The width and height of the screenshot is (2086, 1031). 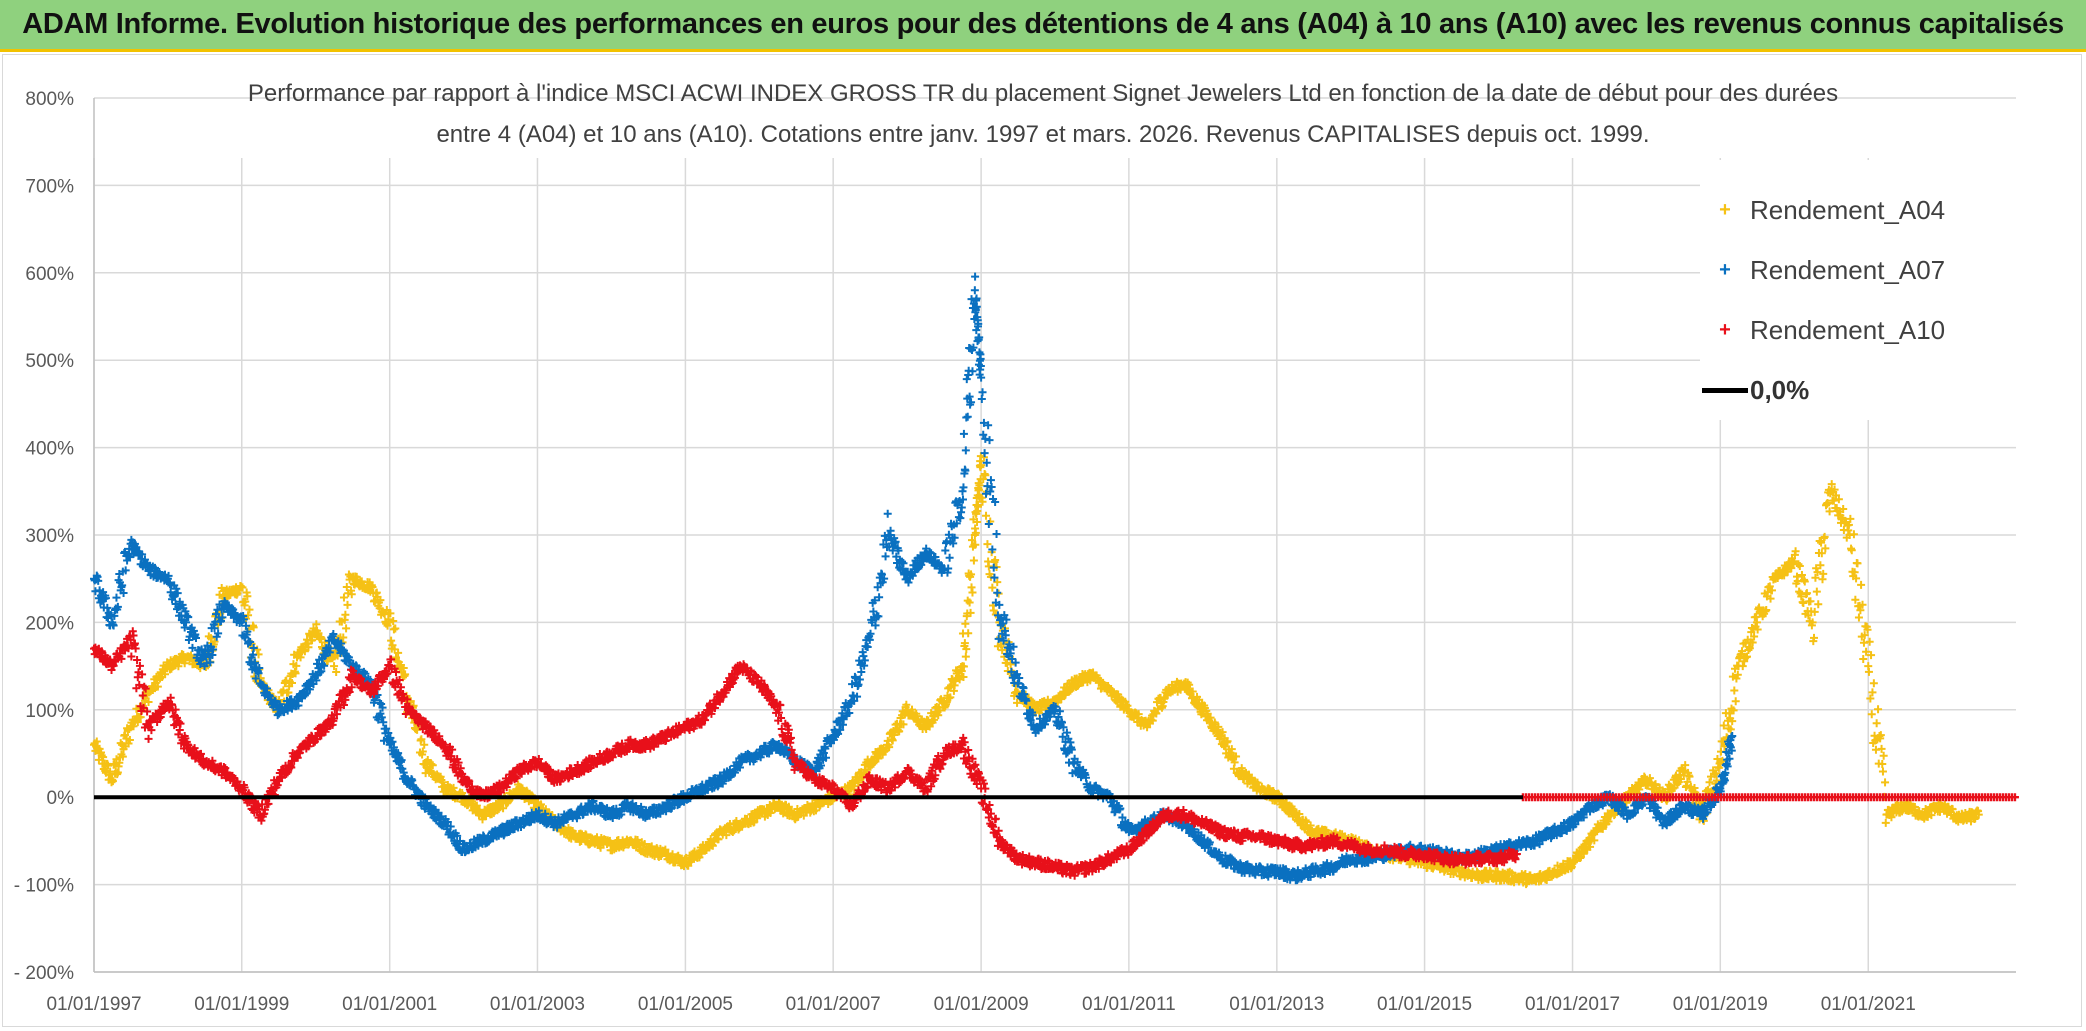 I want to click on legend-label-a07: Rendement_A07, so click(x=1848, y=269).